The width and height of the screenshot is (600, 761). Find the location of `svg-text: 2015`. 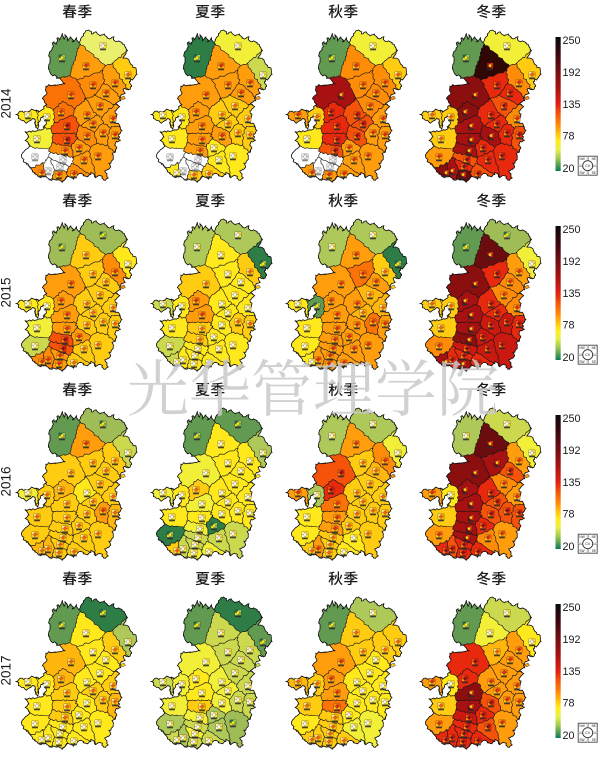

svg-text: 2015 is located at coordinates (7, 292).